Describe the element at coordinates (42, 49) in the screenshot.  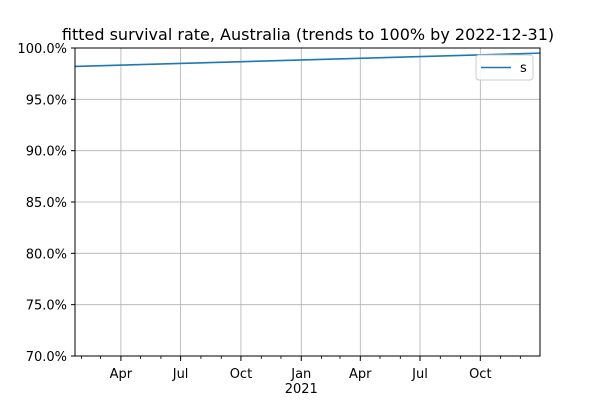
I see `y-tick-label: 100.0%` at that location.